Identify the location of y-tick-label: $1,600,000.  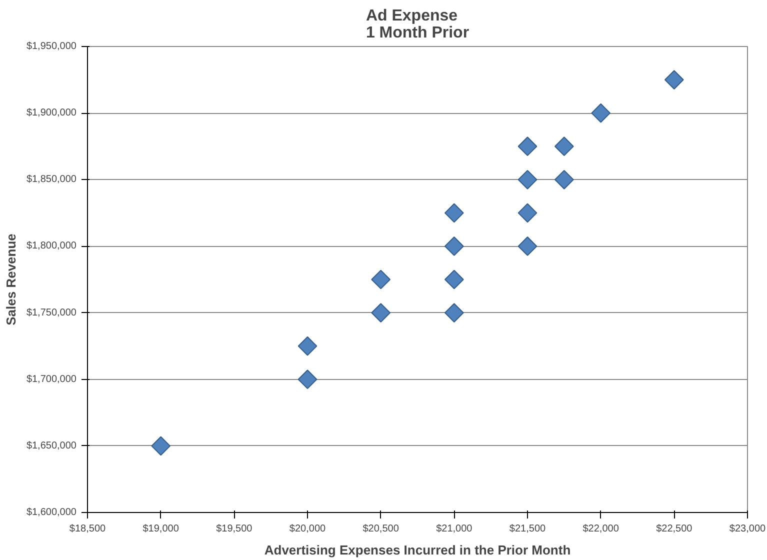
(51, 512).